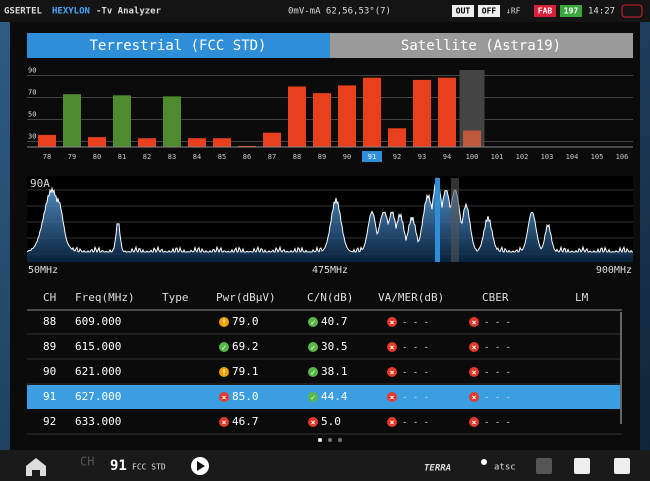 The image size is (650, 481). Describe the element at coordinates (245, 421) in the screenshot. I see `pwr: 46.7` at that location.